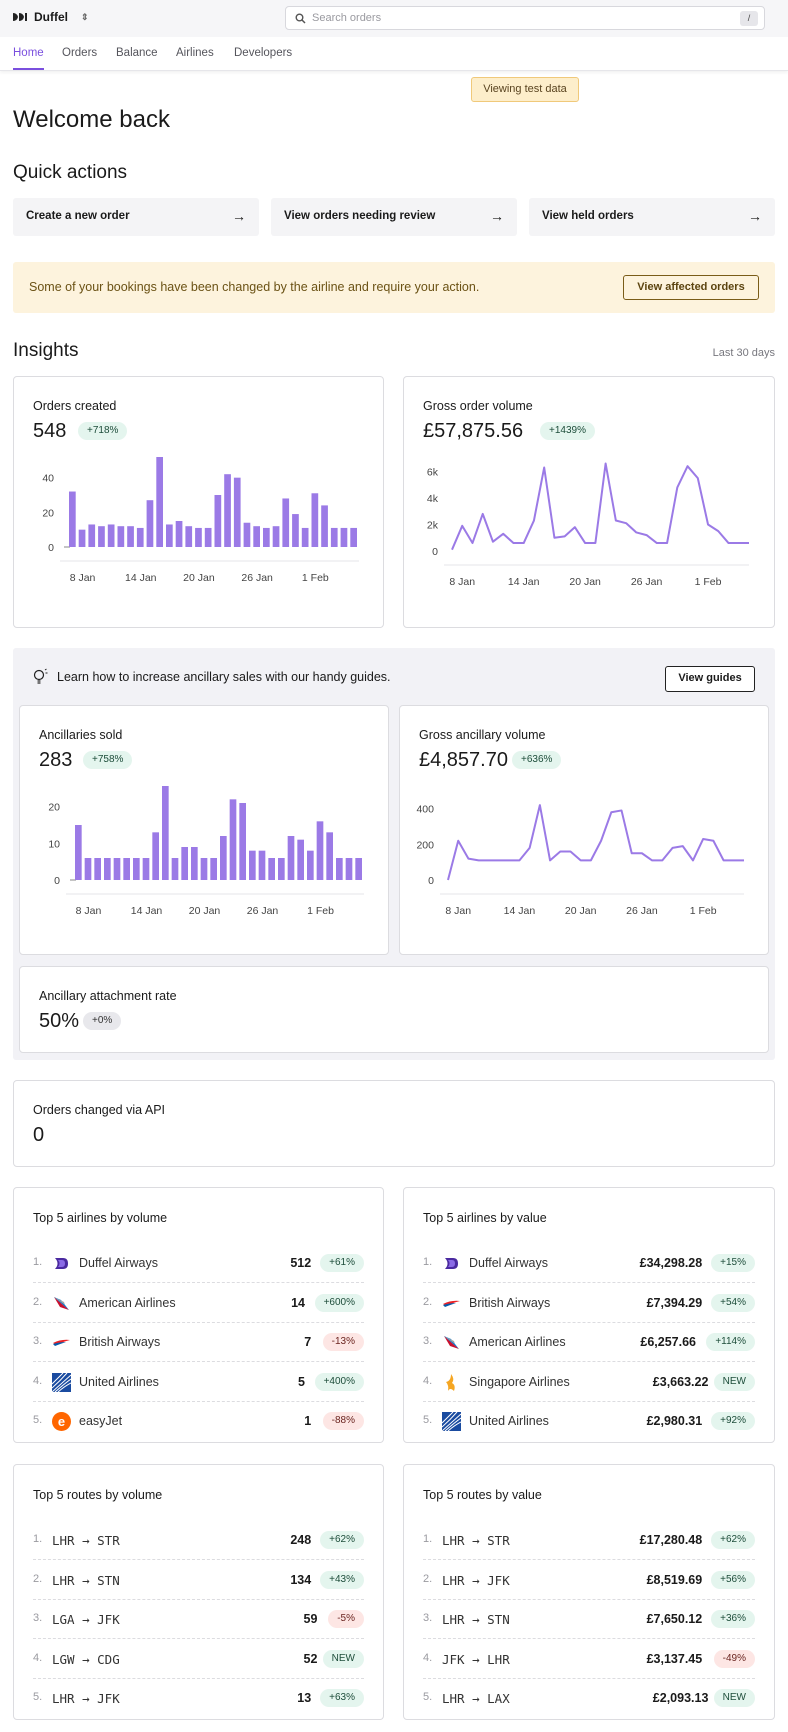 This screenshot has width=788, height=1732. Describe the element at coordinates (482, 735) in the screenshot. I see `card-title: Gross ancillary volume` at that location.